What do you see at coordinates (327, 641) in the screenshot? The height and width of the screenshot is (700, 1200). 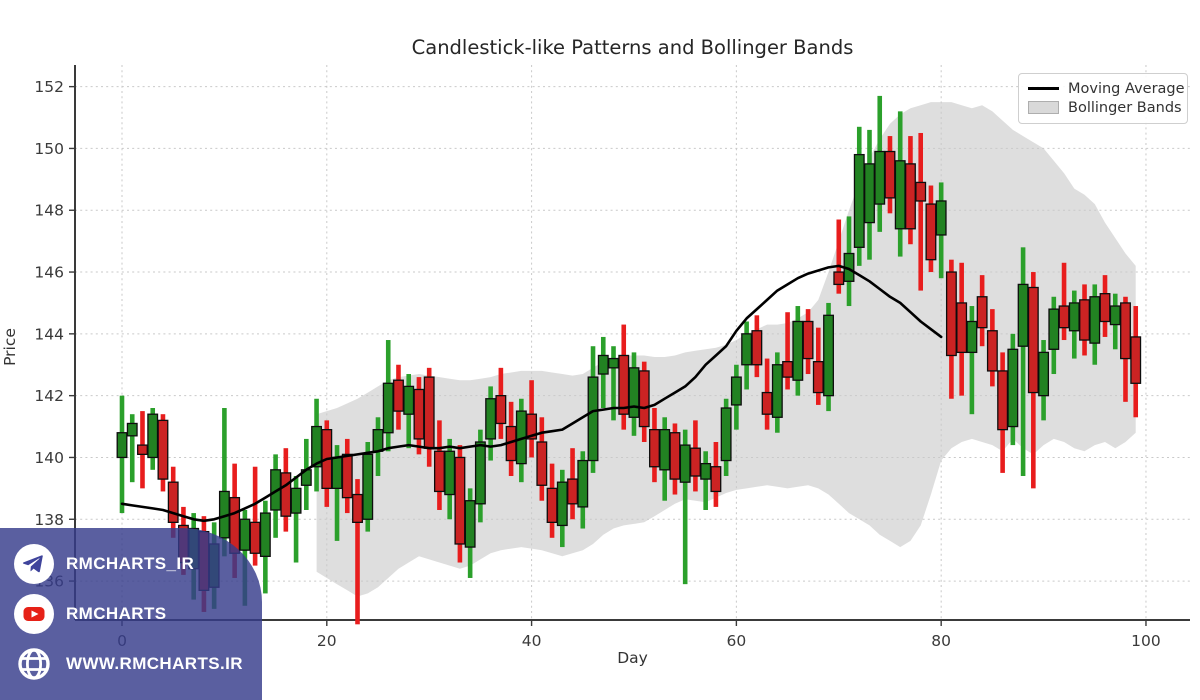 I see `x-tick-label: 20` at bounding box center [327, 641].